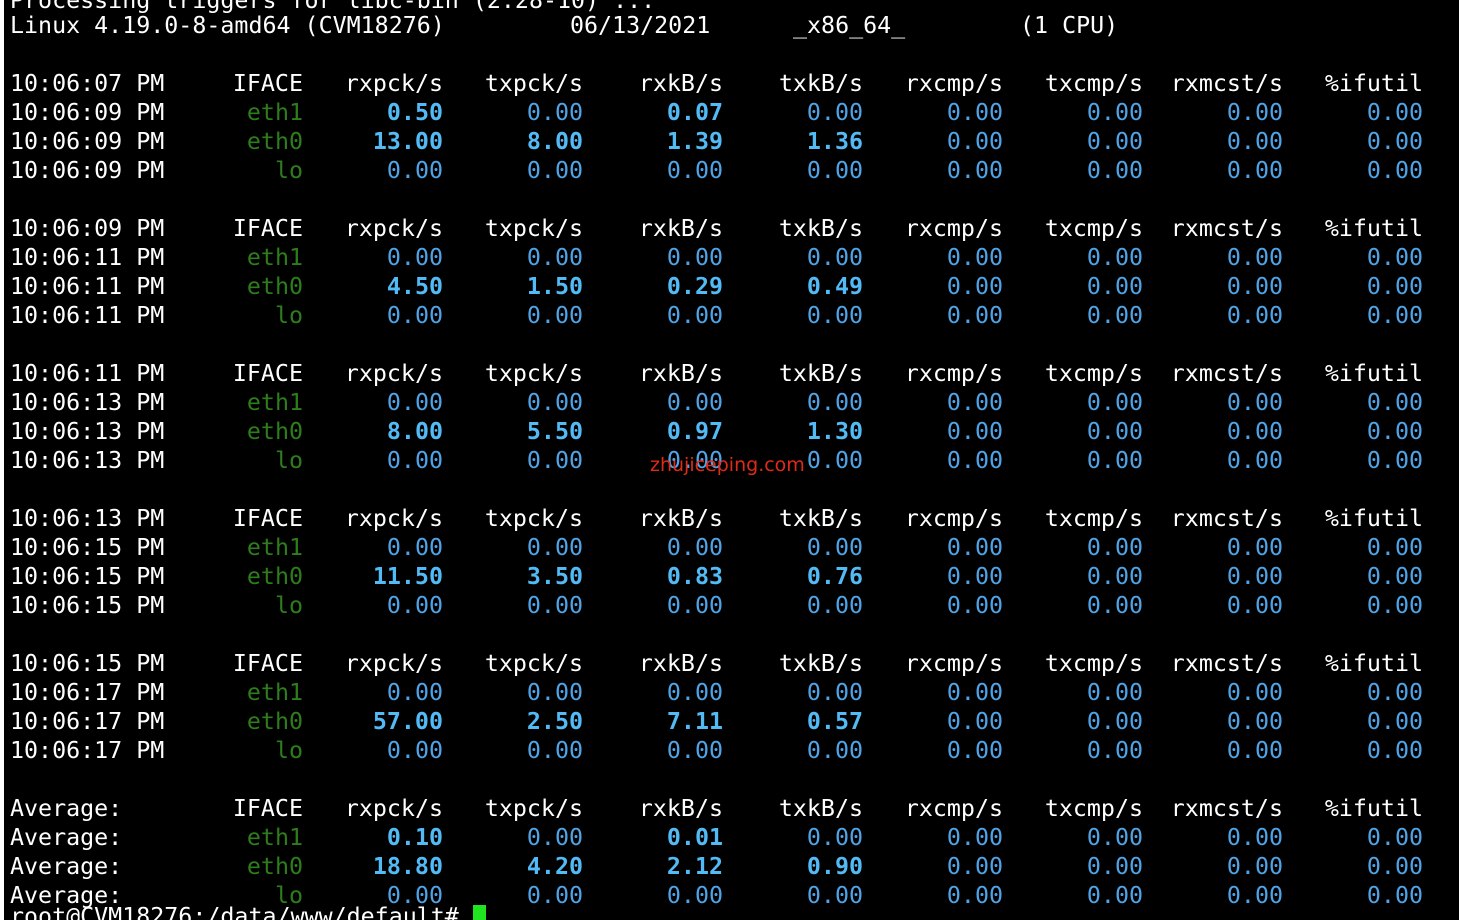 The image size is (1459, 920). What do you see at coordinates (694, 286) in the screenshot?
I see `metric-value: 0.29` at bounding box center [694, 286].